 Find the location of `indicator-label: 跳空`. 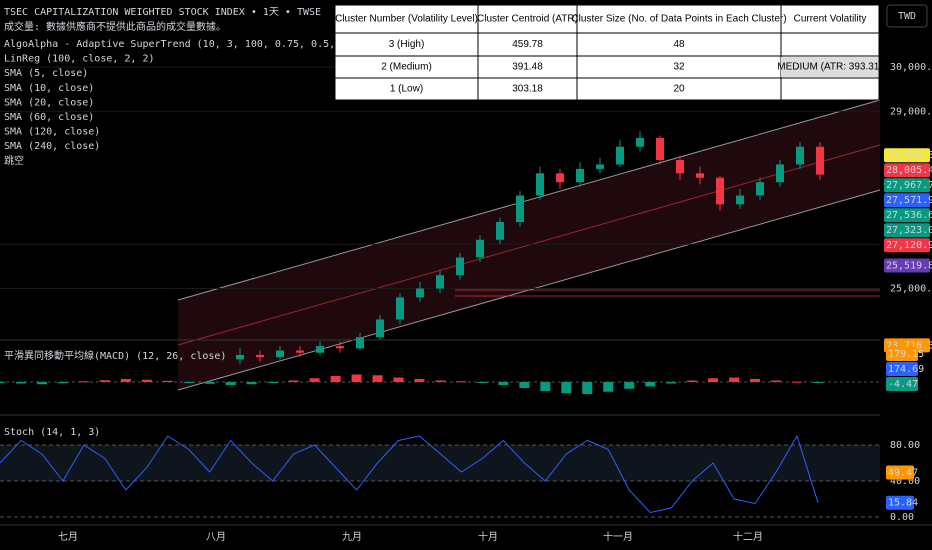

indicator-label: 跳空 is located at coordinates (14, 160).